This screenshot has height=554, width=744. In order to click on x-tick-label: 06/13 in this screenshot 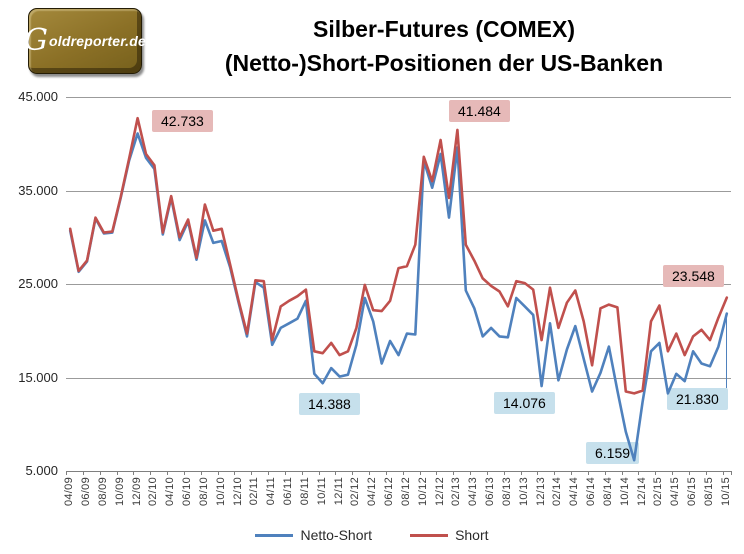, I will do `click(490, 492)`.